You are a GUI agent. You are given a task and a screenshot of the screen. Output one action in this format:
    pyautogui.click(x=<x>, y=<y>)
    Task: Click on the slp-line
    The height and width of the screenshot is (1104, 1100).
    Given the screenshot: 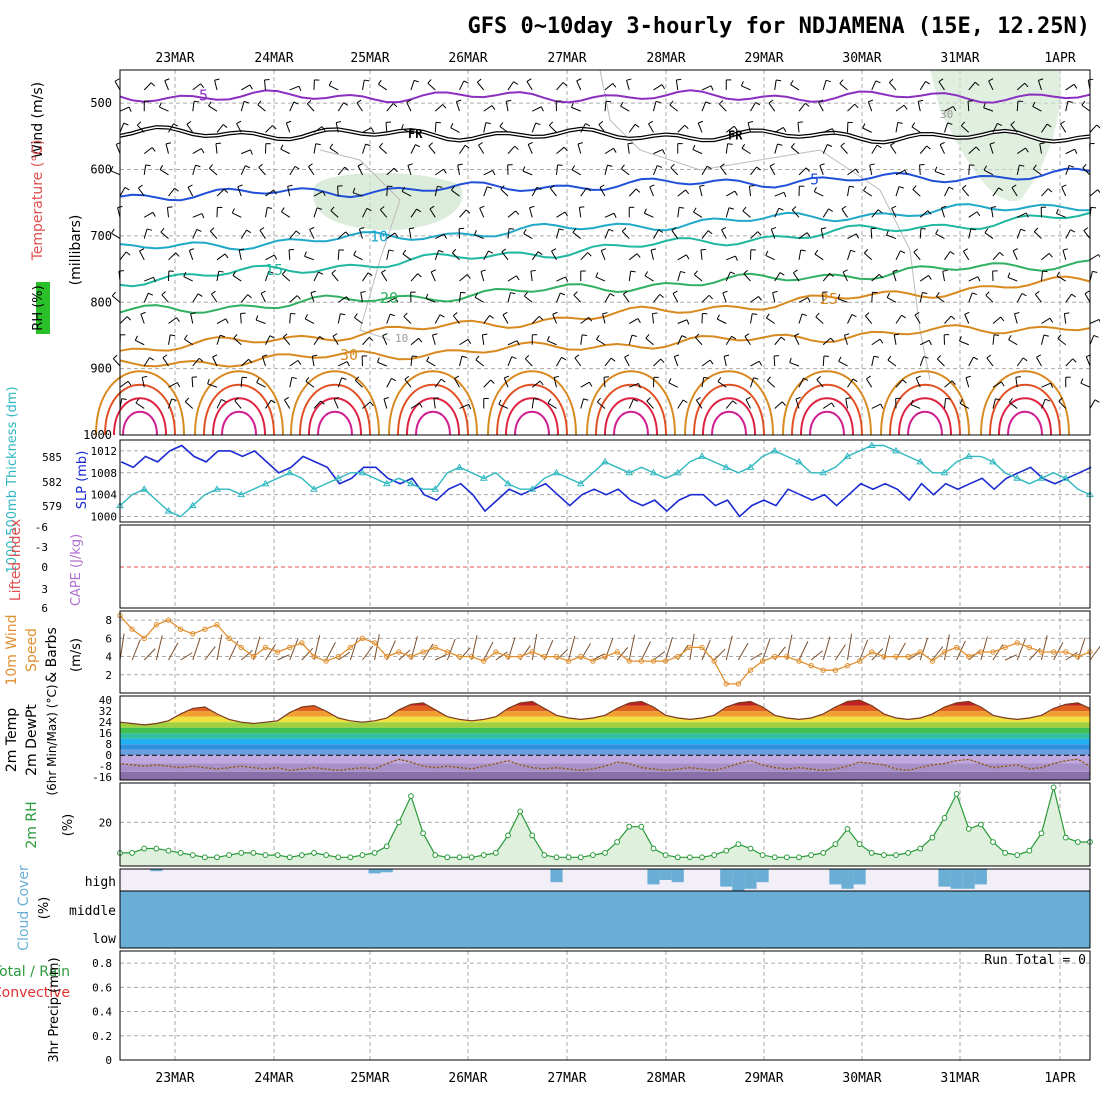 What is the action you would take?
    pyautogui.click(x=606, y=481)
    